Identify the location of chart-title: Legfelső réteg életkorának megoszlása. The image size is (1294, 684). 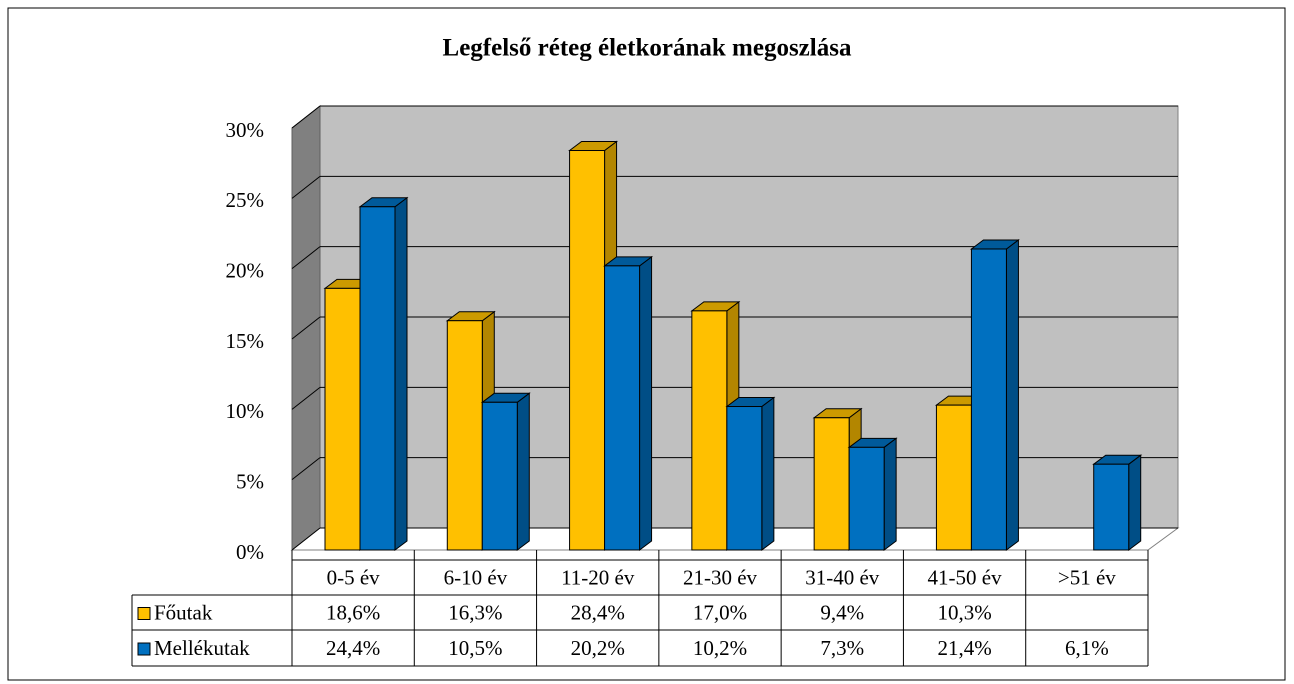
(647, 48).